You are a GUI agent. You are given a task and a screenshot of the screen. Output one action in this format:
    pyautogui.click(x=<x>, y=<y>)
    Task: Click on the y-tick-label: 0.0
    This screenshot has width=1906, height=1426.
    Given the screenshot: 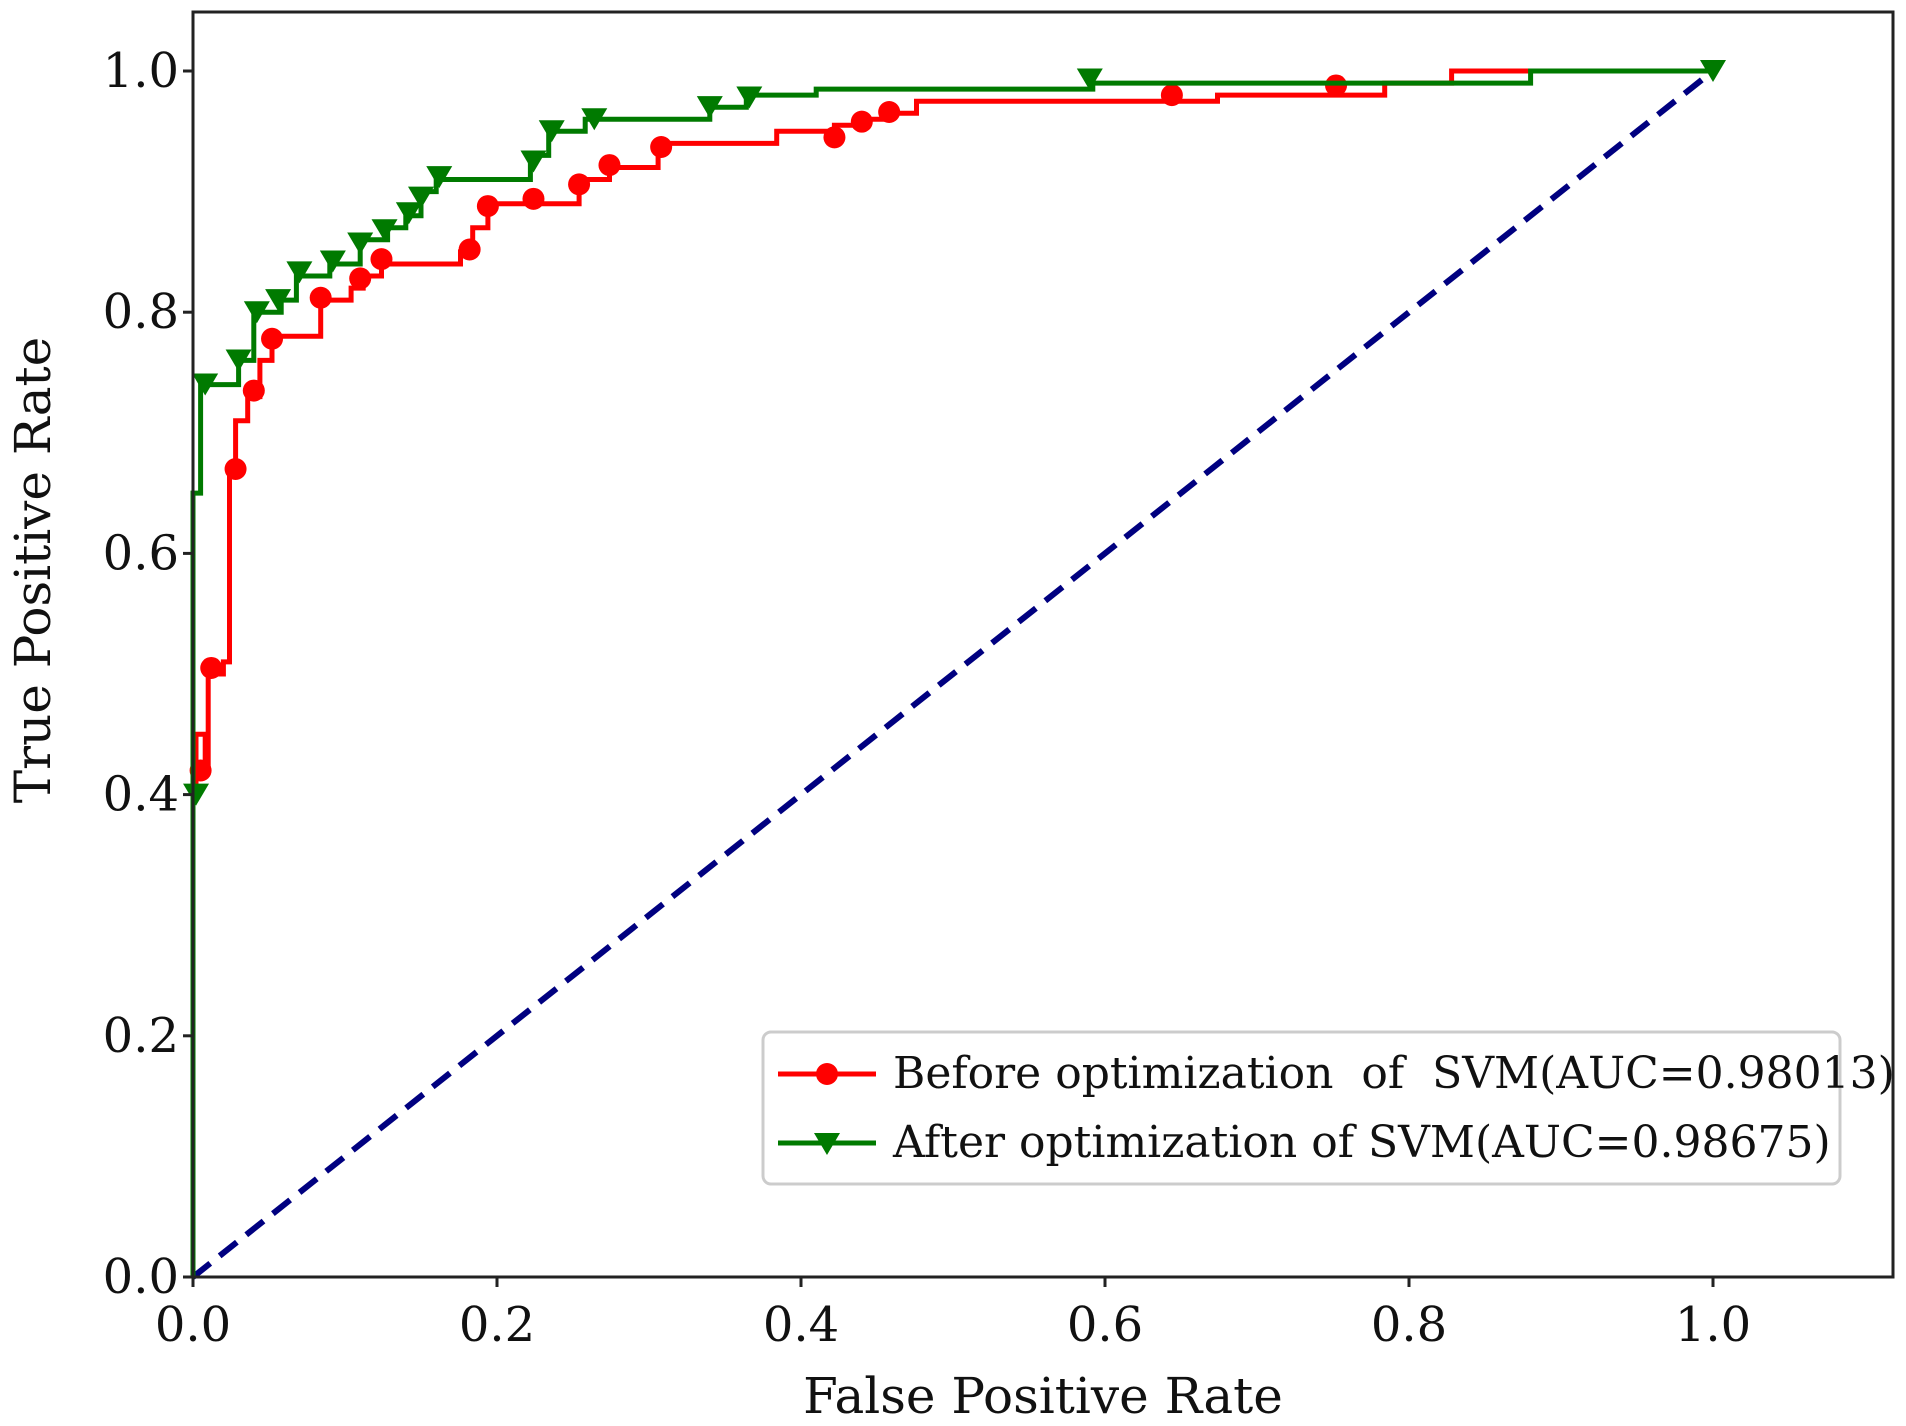 What is the action you would take?
    pyautogui.click(x=141, y=1277)
    